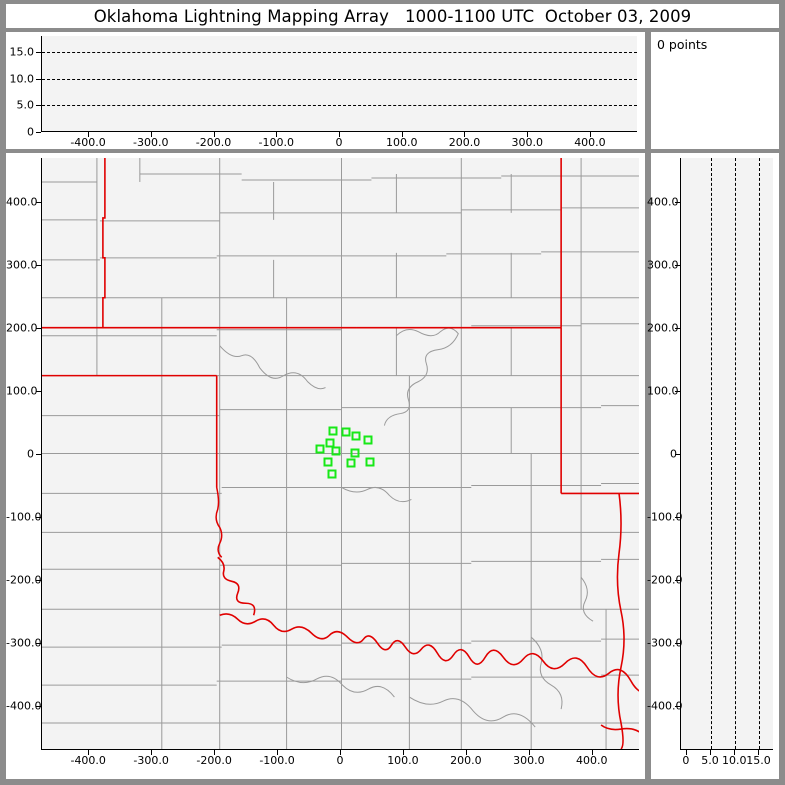 The width and height of the screenshot is (785, 785). I want to click on side-y-tick-label: 300.0, so click(663, 265).